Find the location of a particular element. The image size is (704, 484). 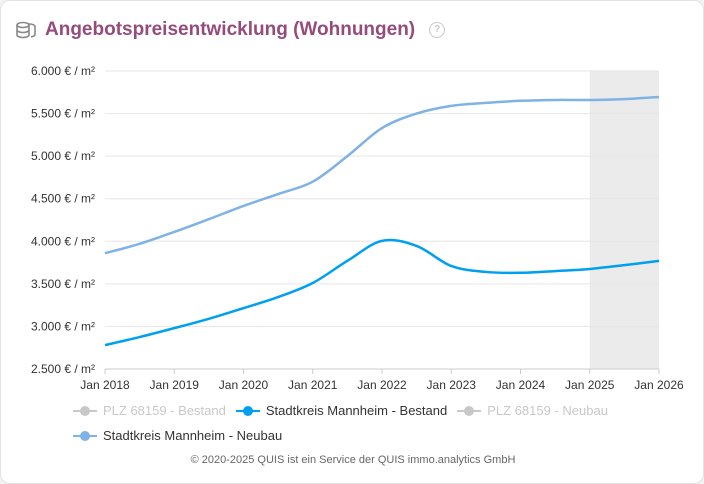

legend-item: Stadtkreis Mannheim - Bestand is located at coordinates (341, 411).